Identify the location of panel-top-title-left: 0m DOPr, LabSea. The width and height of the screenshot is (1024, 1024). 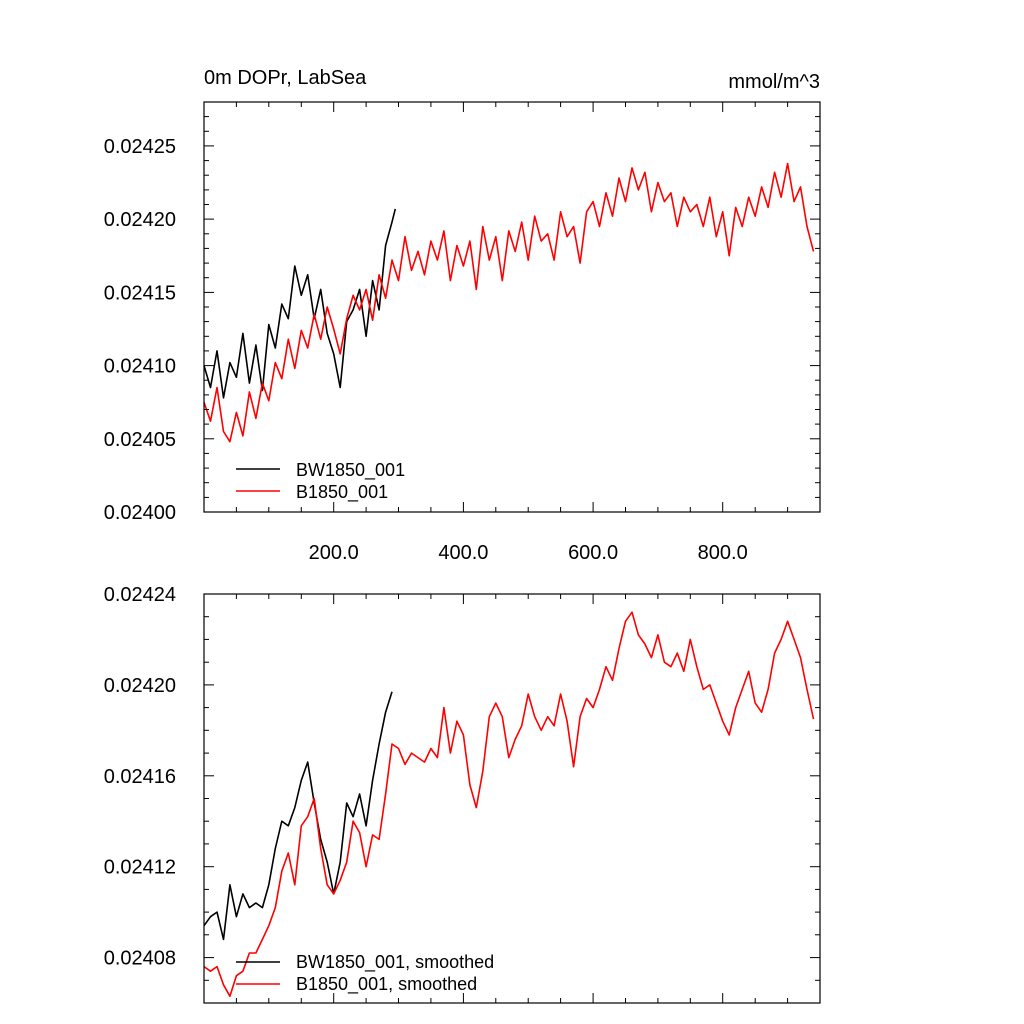
(285, 78).